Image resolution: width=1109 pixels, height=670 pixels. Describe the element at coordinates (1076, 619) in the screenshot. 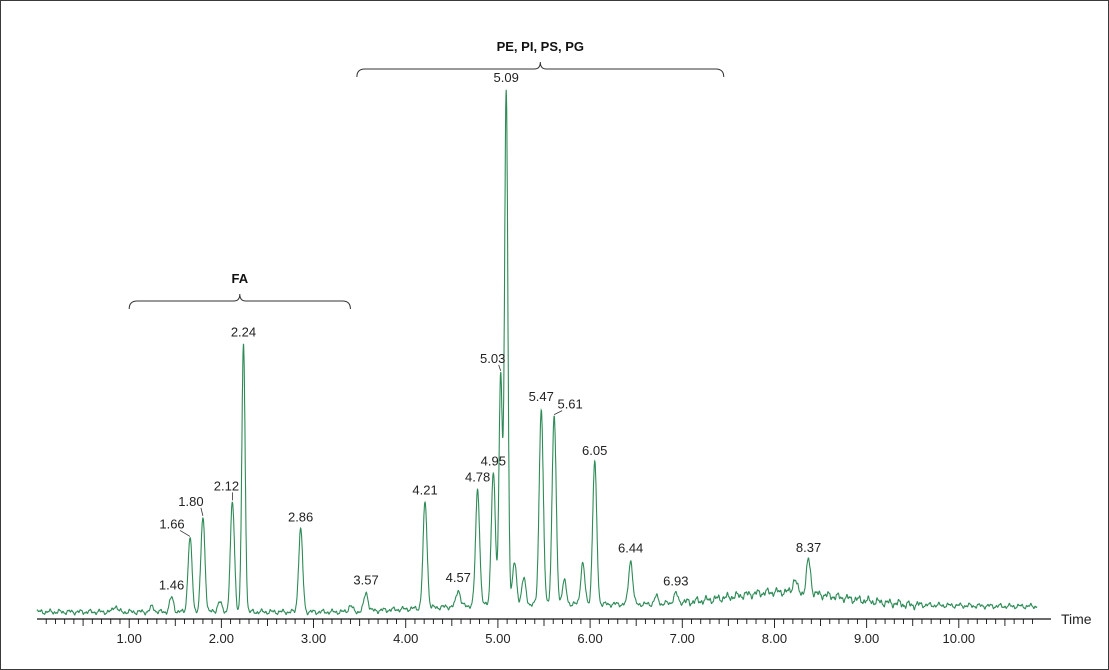

I see `x-axis-label: Time` at that location.